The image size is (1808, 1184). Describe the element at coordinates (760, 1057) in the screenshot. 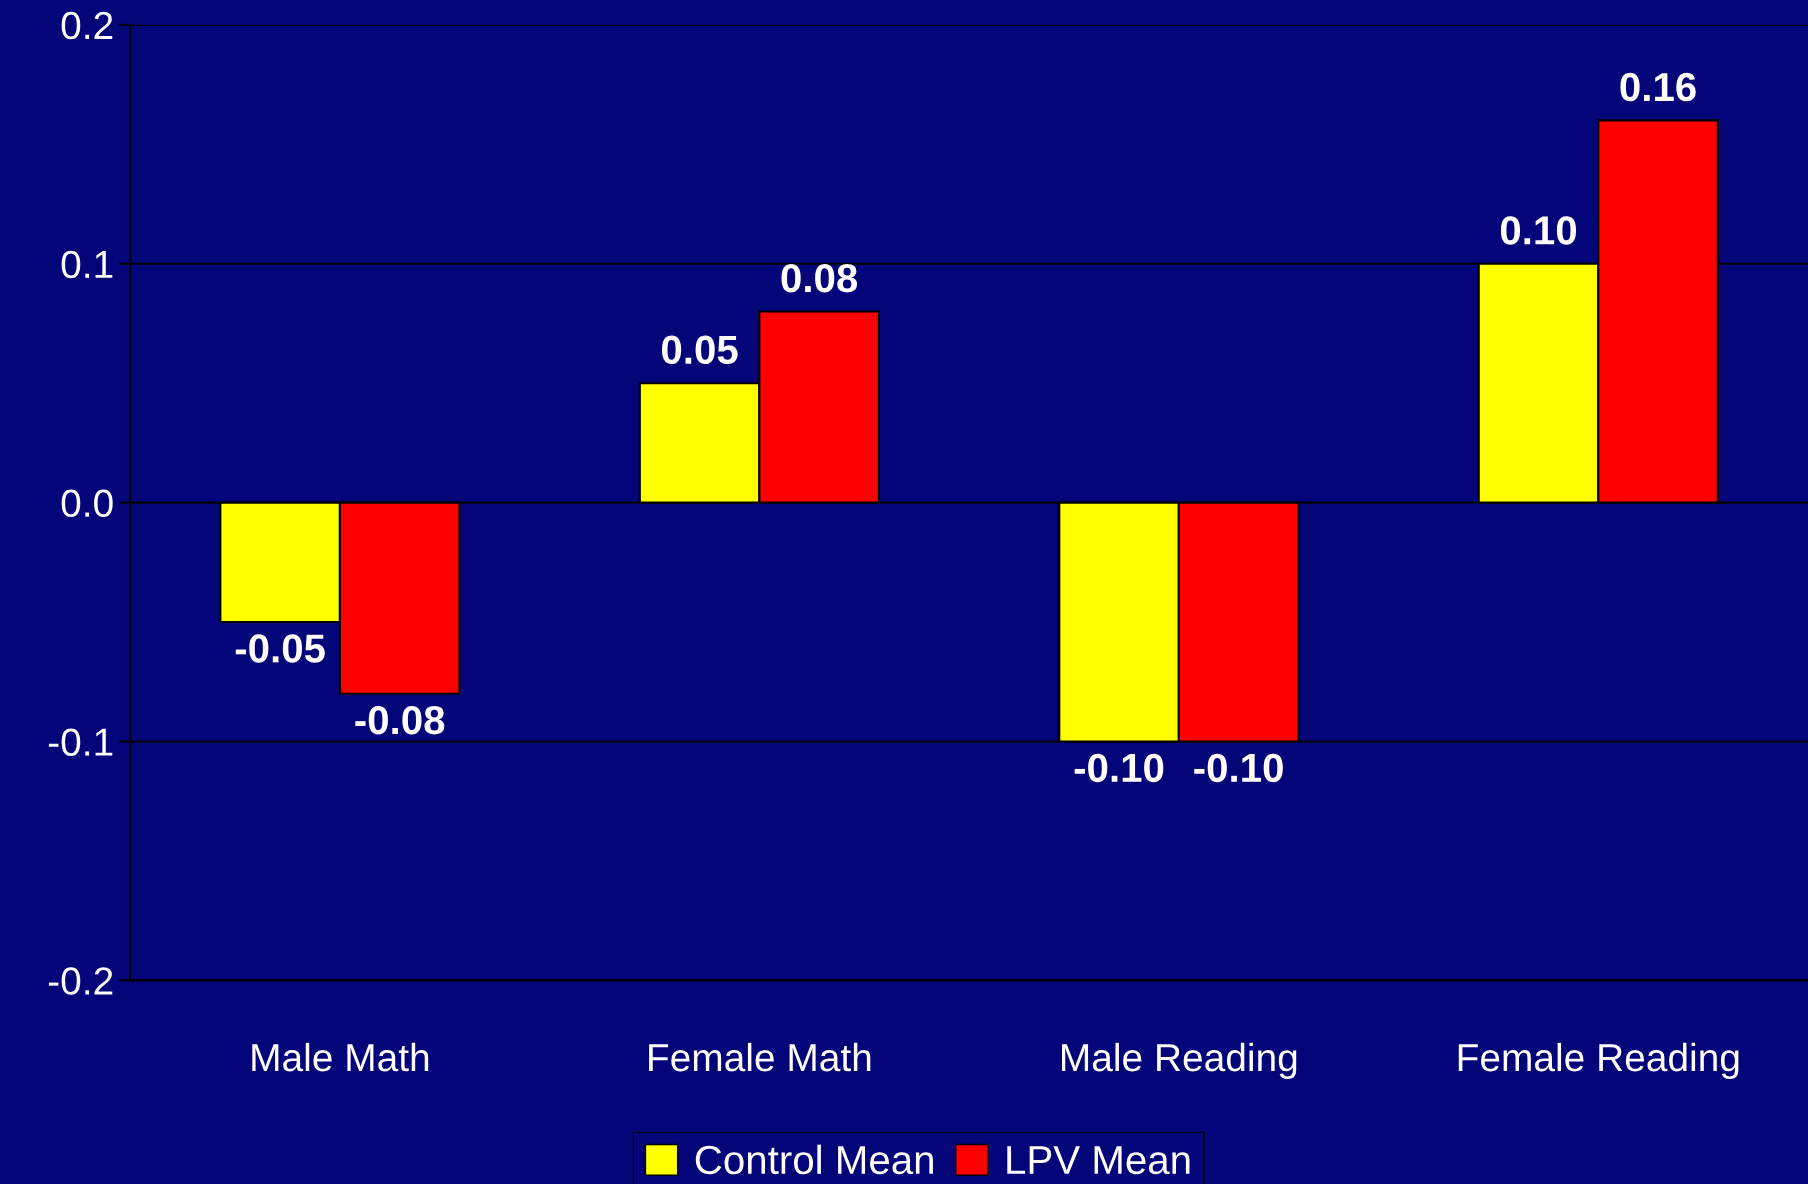

I see `x-tick-label: Female Math` at that location.